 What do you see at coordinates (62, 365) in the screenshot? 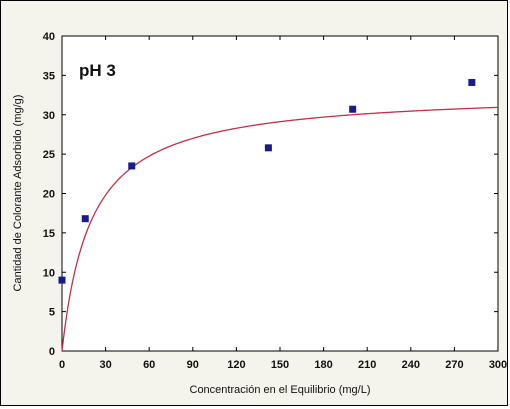
I see `x-tick-label: 0` at bounding box center [62, 365].